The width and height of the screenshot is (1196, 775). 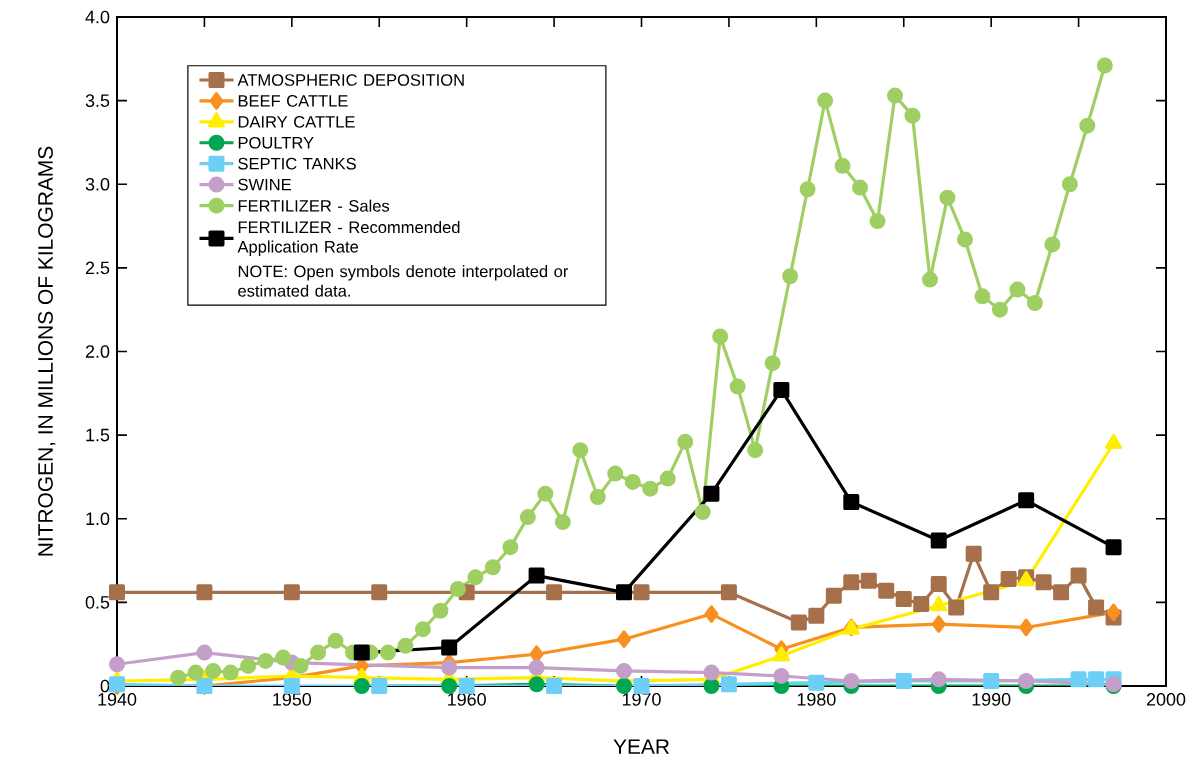 What do you see at coordinates (816, 699) in the screenshot?
I see `x-tick-label: 1980` at bounding box center [816, 699].